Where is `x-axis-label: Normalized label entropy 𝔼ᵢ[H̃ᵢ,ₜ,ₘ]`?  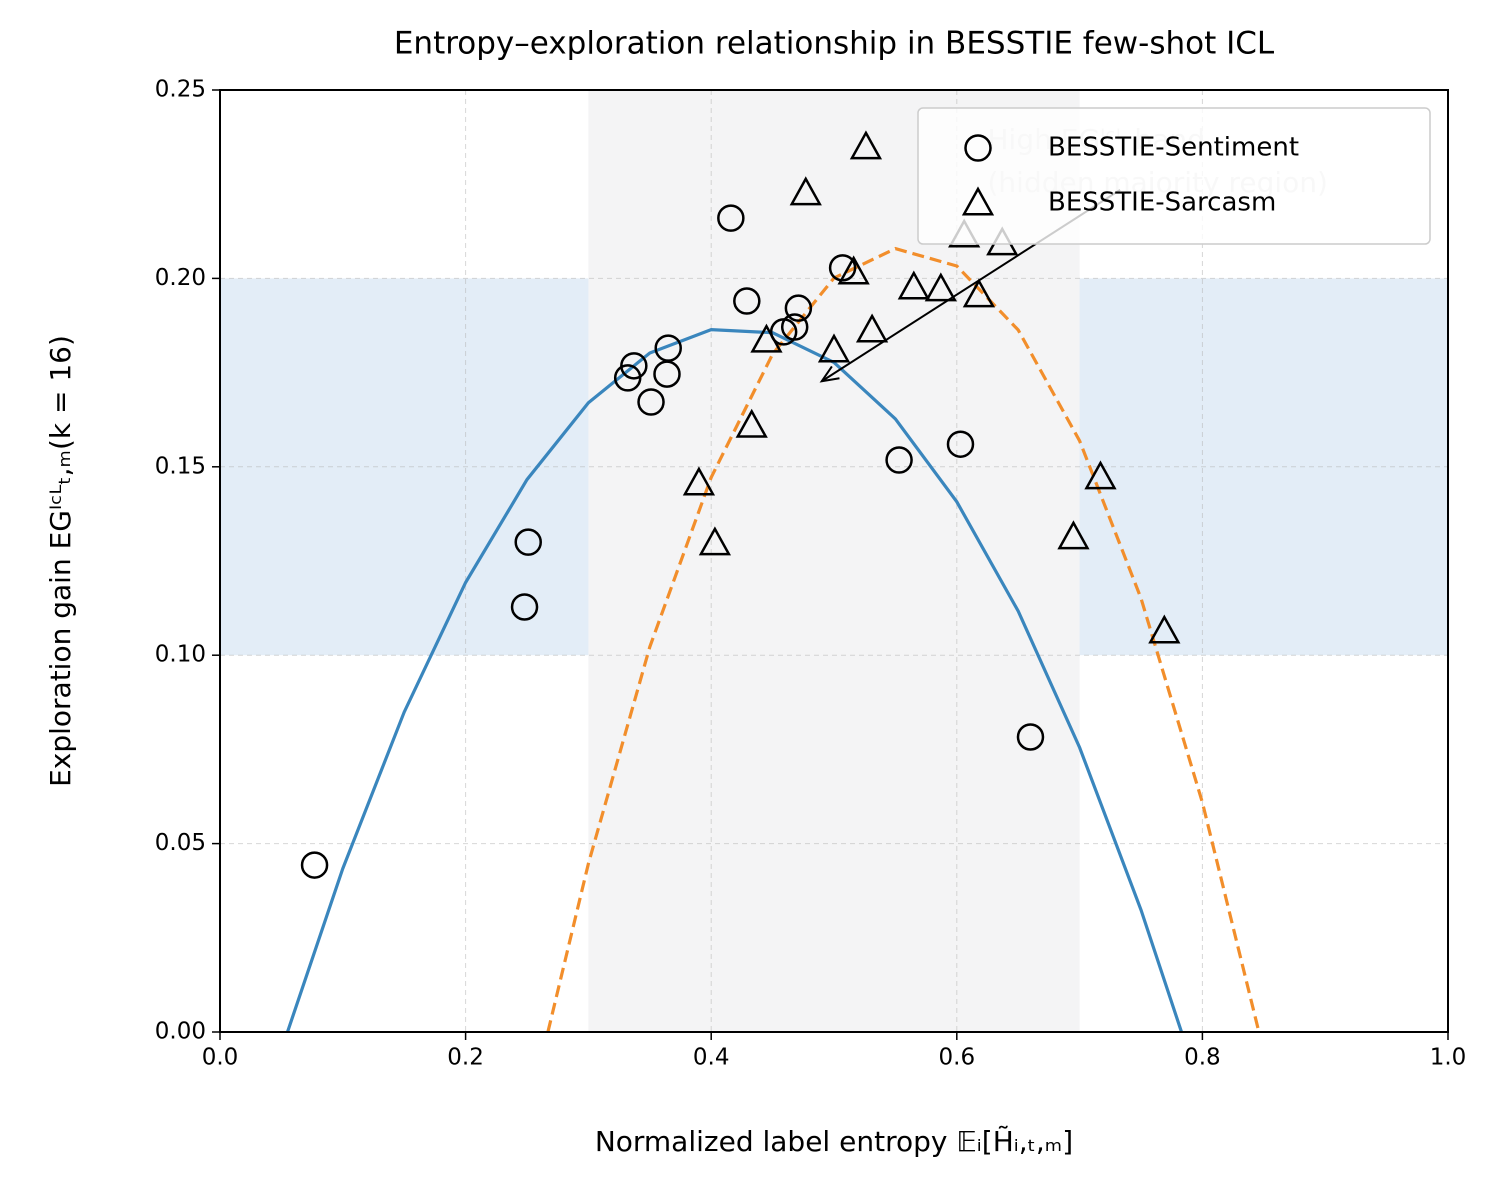
x-axis-label: Normalized label entropy 𝔼ᵢ[H̃ᵢ,ₜ,ₘ] is located at coordinates (834, 1141).